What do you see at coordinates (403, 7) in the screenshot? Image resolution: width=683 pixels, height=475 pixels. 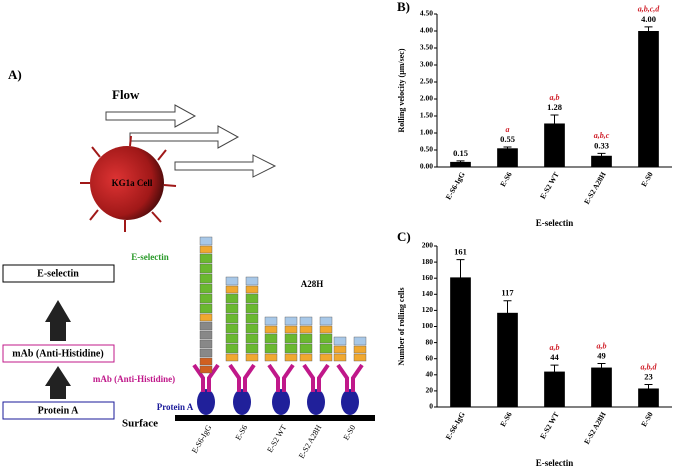 I see `panel-label: B)` at bounding box center [403, 7].